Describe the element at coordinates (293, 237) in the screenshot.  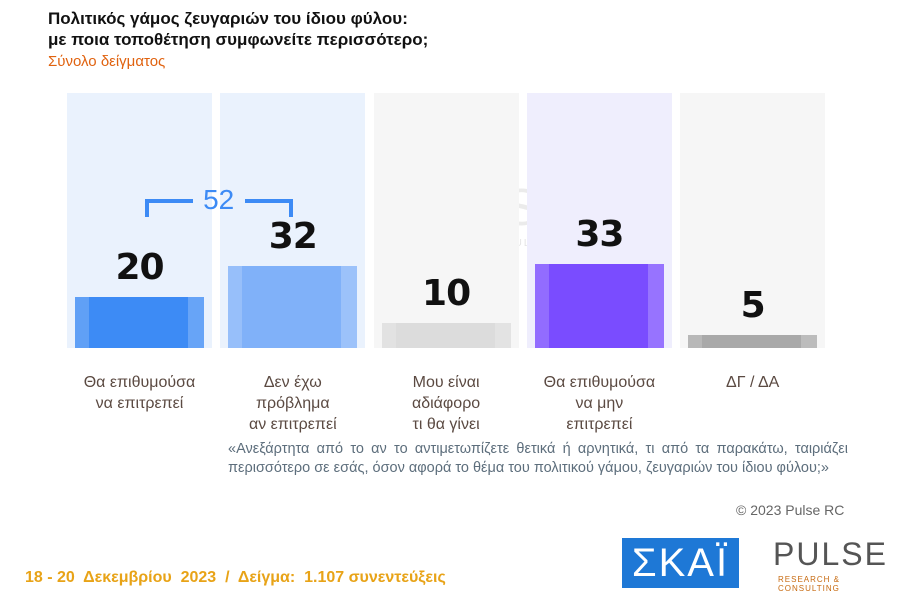
I see `value-label: 32` at that location.